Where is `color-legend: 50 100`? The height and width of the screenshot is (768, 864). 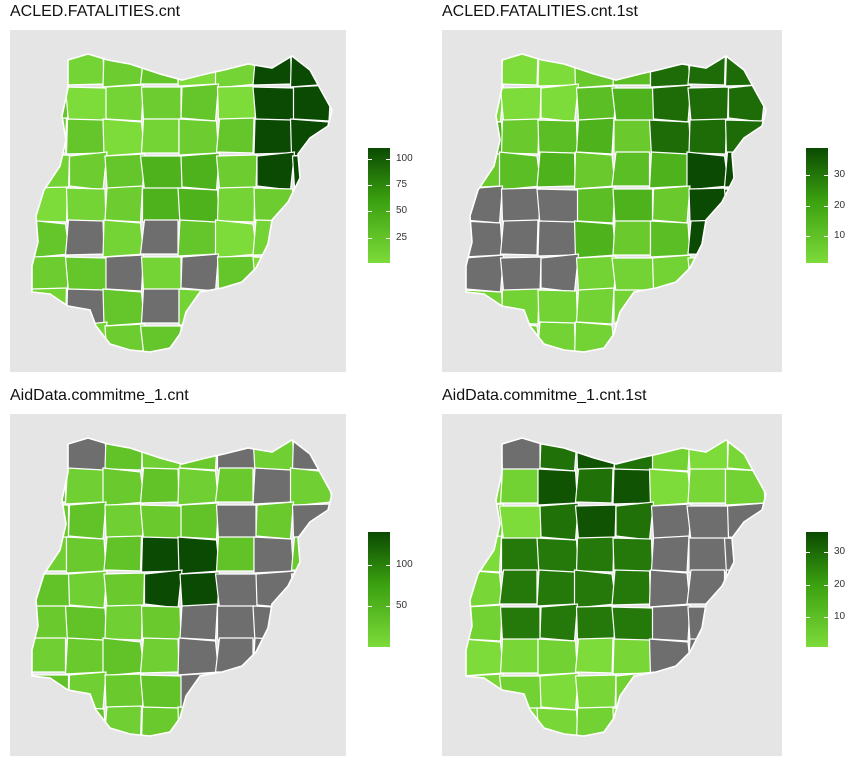
color-legend: 50 100 is located at coordinates (408, 602).